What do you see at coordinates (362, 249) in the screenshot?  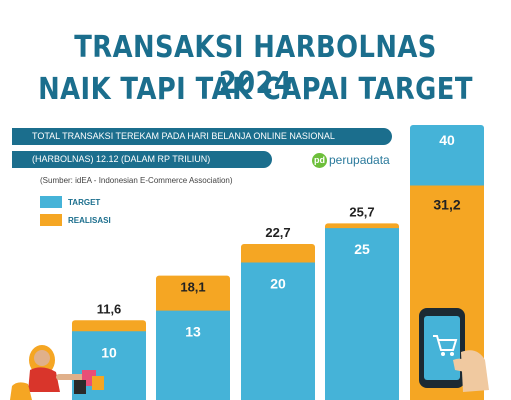 I see `label-target: 25` at bounding box center [362, 249].